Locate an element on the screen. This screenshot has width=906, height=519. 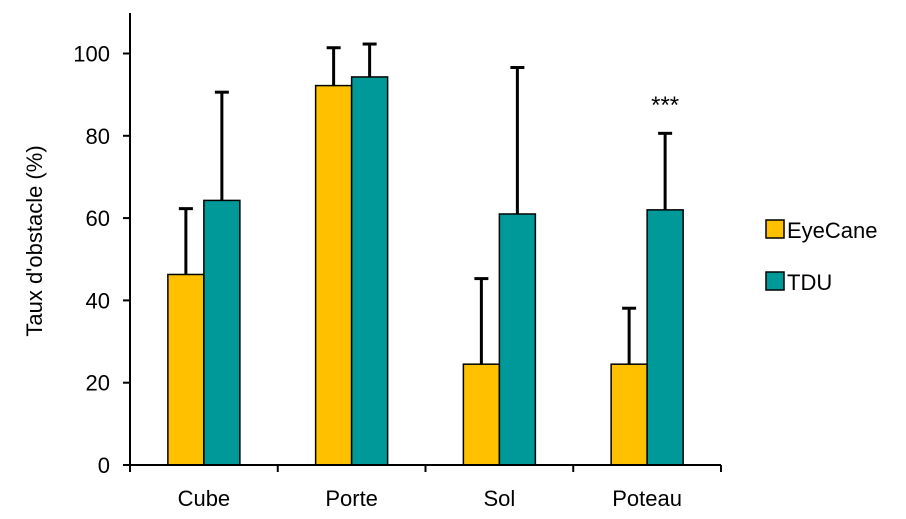
bar-eyecane-porte is located at coordinates (333, 275).